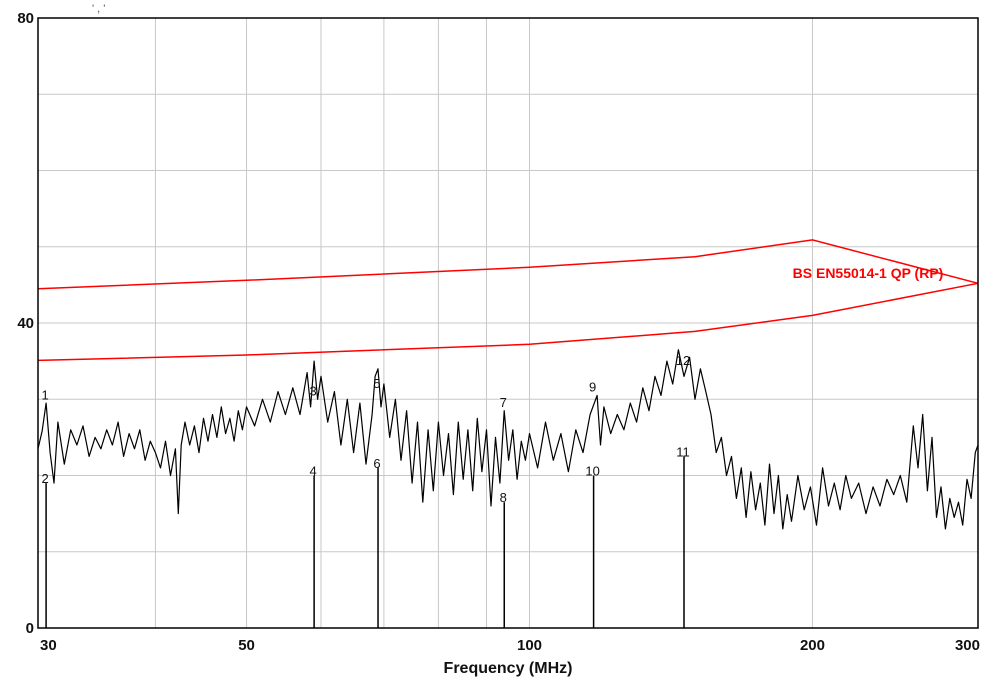  Describe the element at coordinates (30, 628) in the screenshot. I see `y-tick-label: 0` at that location.